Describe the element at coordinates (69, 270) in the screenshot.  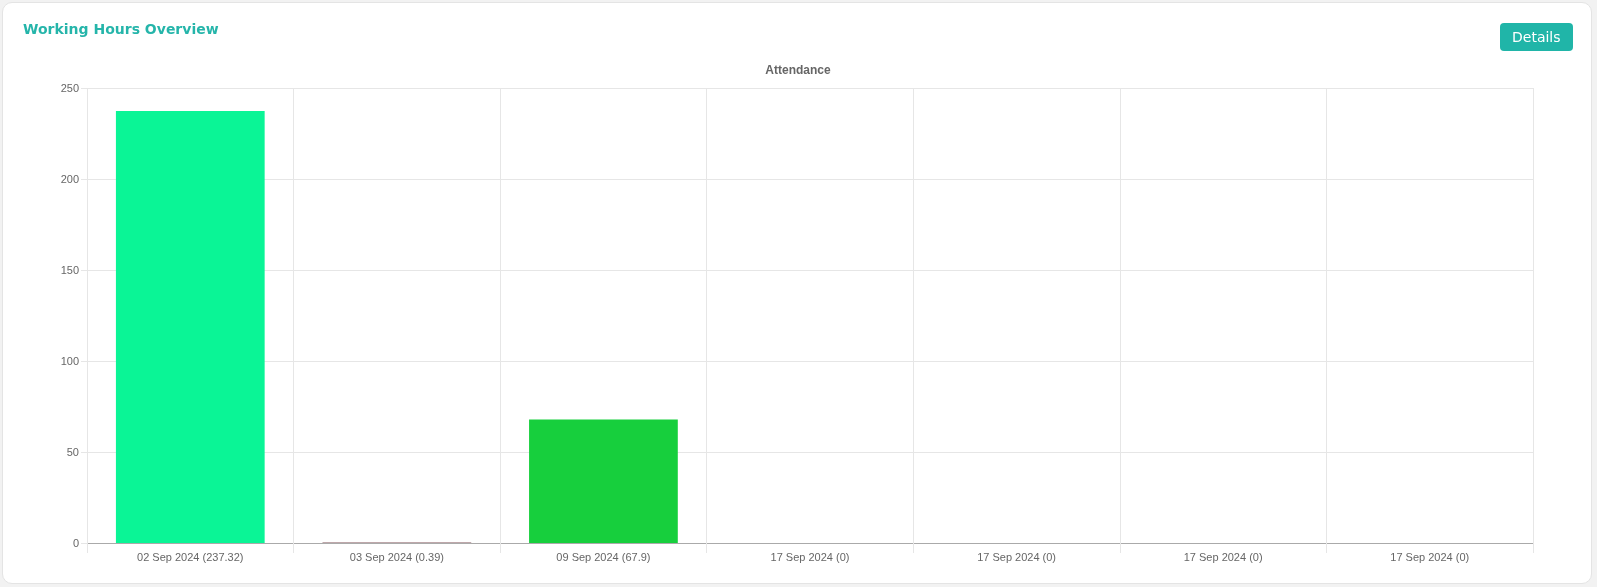
I see `y-tick-label: 150` at that location.